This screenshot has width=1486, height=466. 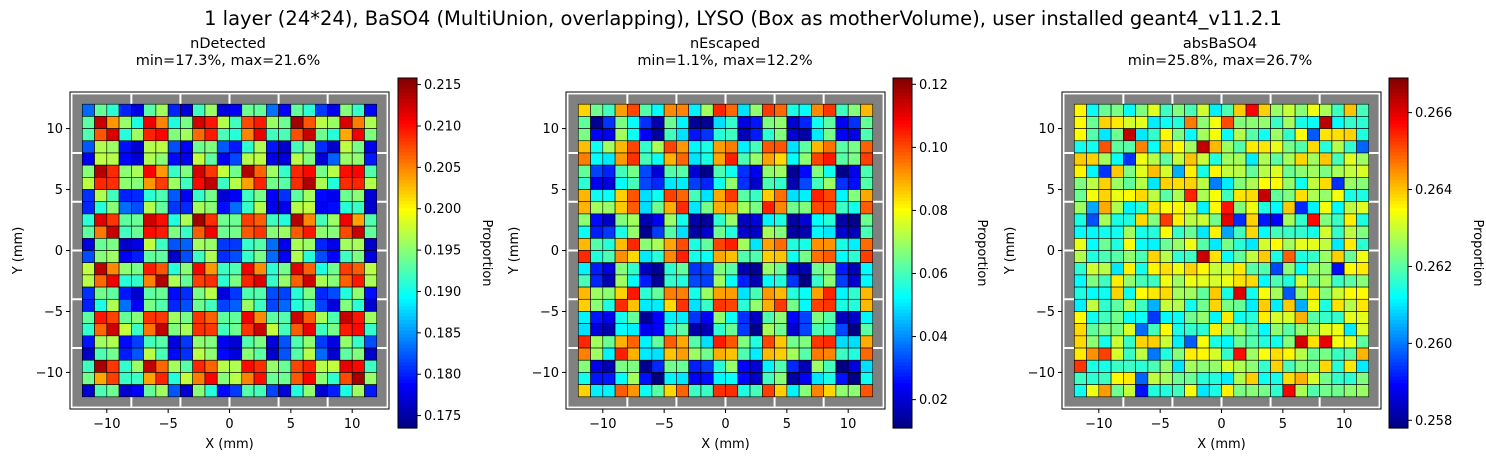 What do you see at coordinates (228, 44) in the screenshot?
I see `panel-title: nDetected` at bounding box center [228, 44].